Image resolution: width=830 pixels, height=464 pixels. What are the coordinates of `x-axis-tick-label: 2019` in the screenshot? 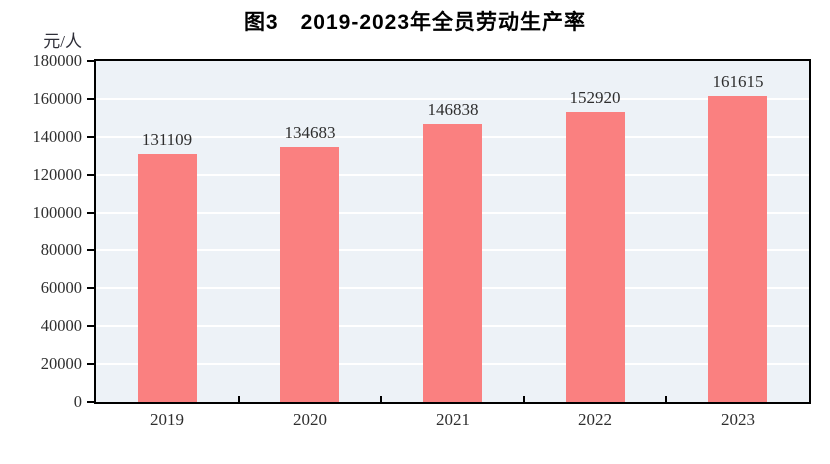 It's located at (167, 419).